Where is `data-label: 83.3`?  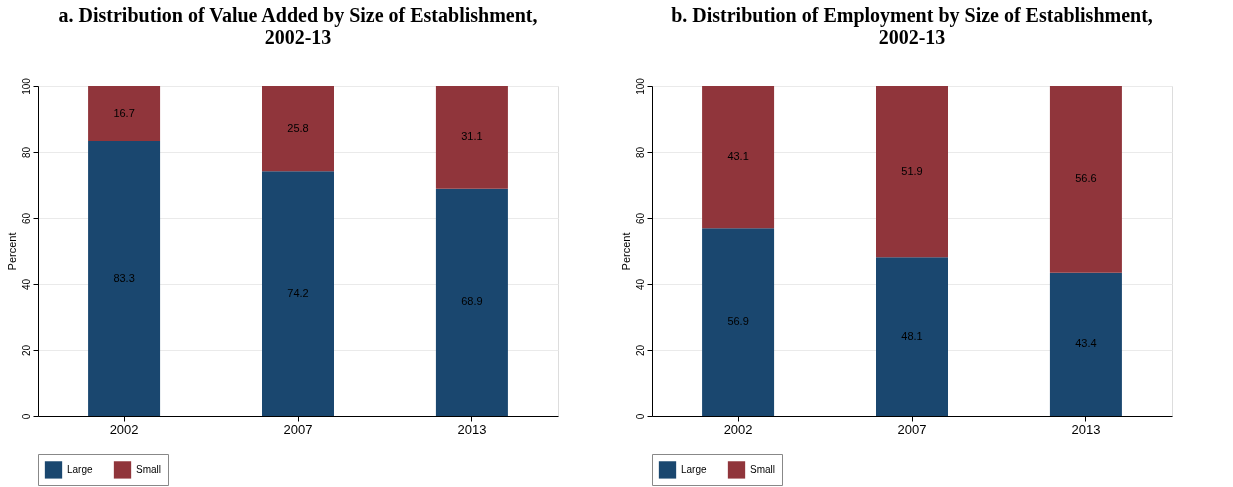
data-label: 83.3 is located at coordinates (124, 277).